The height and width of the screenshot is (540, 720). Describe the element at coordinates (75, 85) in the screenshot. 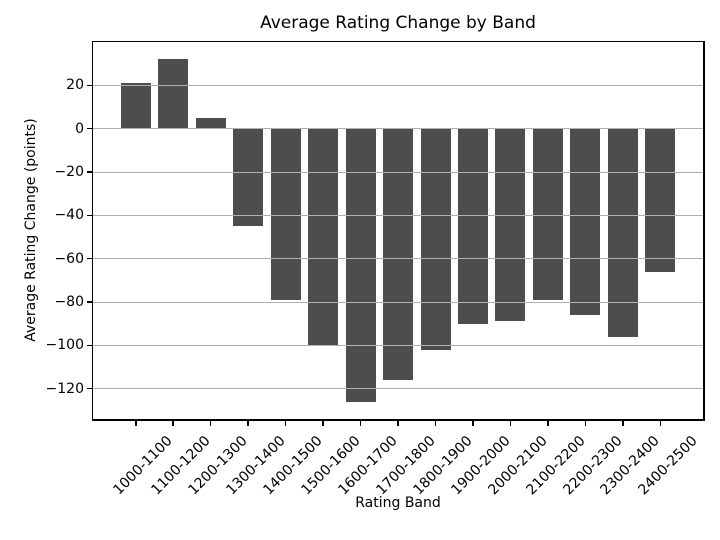

I see `y-tick-label: 20` at that location.